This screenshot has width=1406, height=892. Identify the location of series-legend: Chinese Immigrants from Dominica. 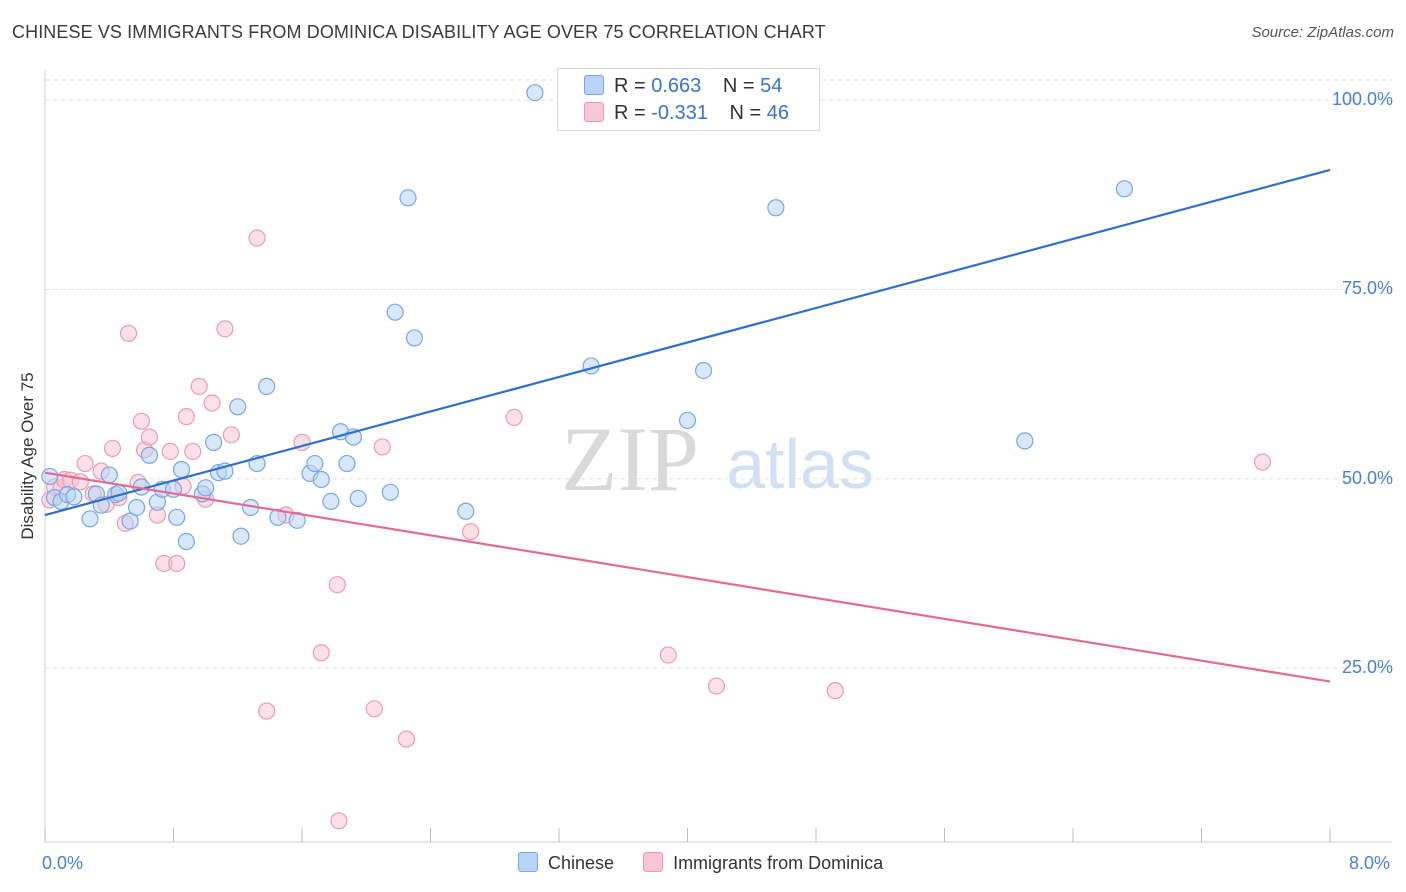
(712, 863).